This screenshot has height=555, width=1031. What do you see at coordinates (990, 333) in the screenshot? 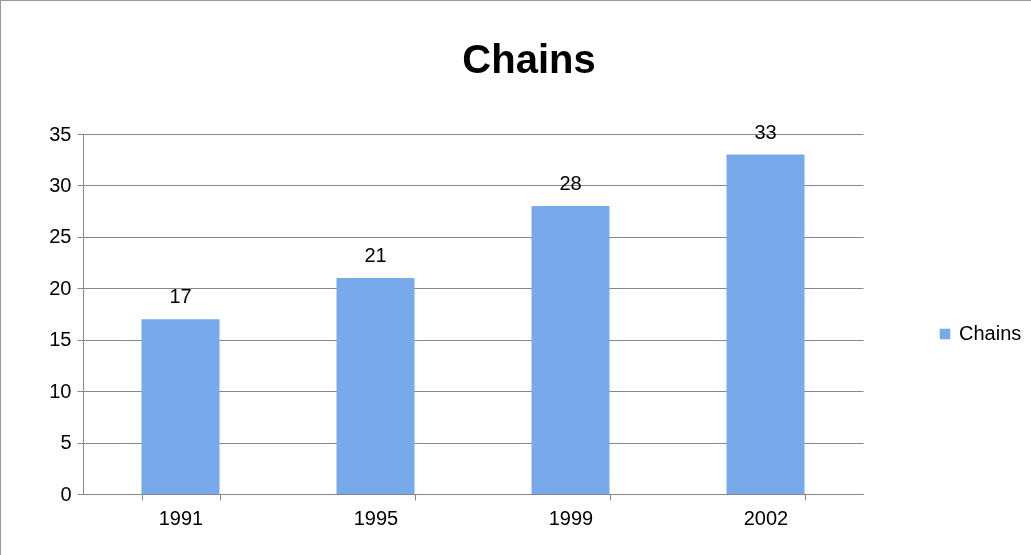
I see `legend-label: Chains` at bounding box center [990, 333].